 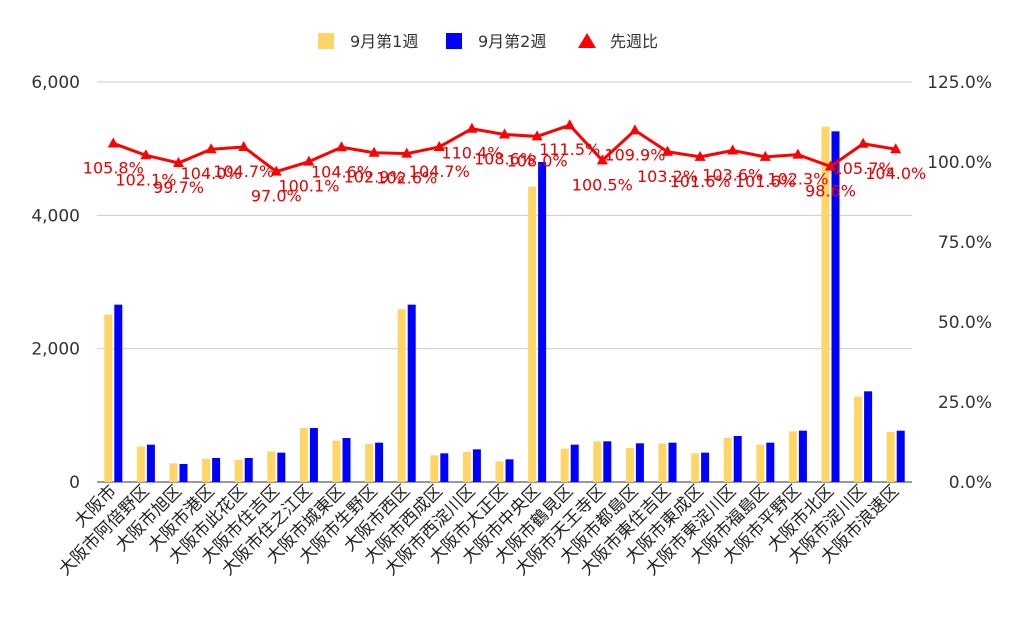 What do you see at coordinates (863, 168) in the screenshot?
I see `ratio-data-label: 105.7%` at bounding box center [863, 168].